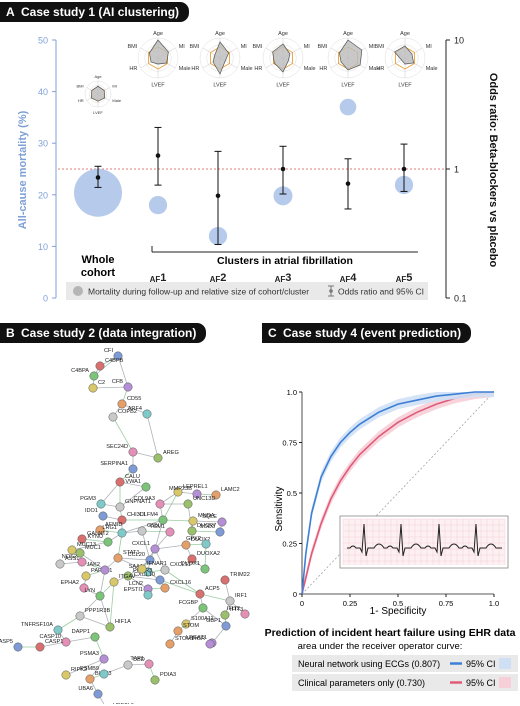  I want to click on odds-ratio-point-AF1, so click(158, 155).